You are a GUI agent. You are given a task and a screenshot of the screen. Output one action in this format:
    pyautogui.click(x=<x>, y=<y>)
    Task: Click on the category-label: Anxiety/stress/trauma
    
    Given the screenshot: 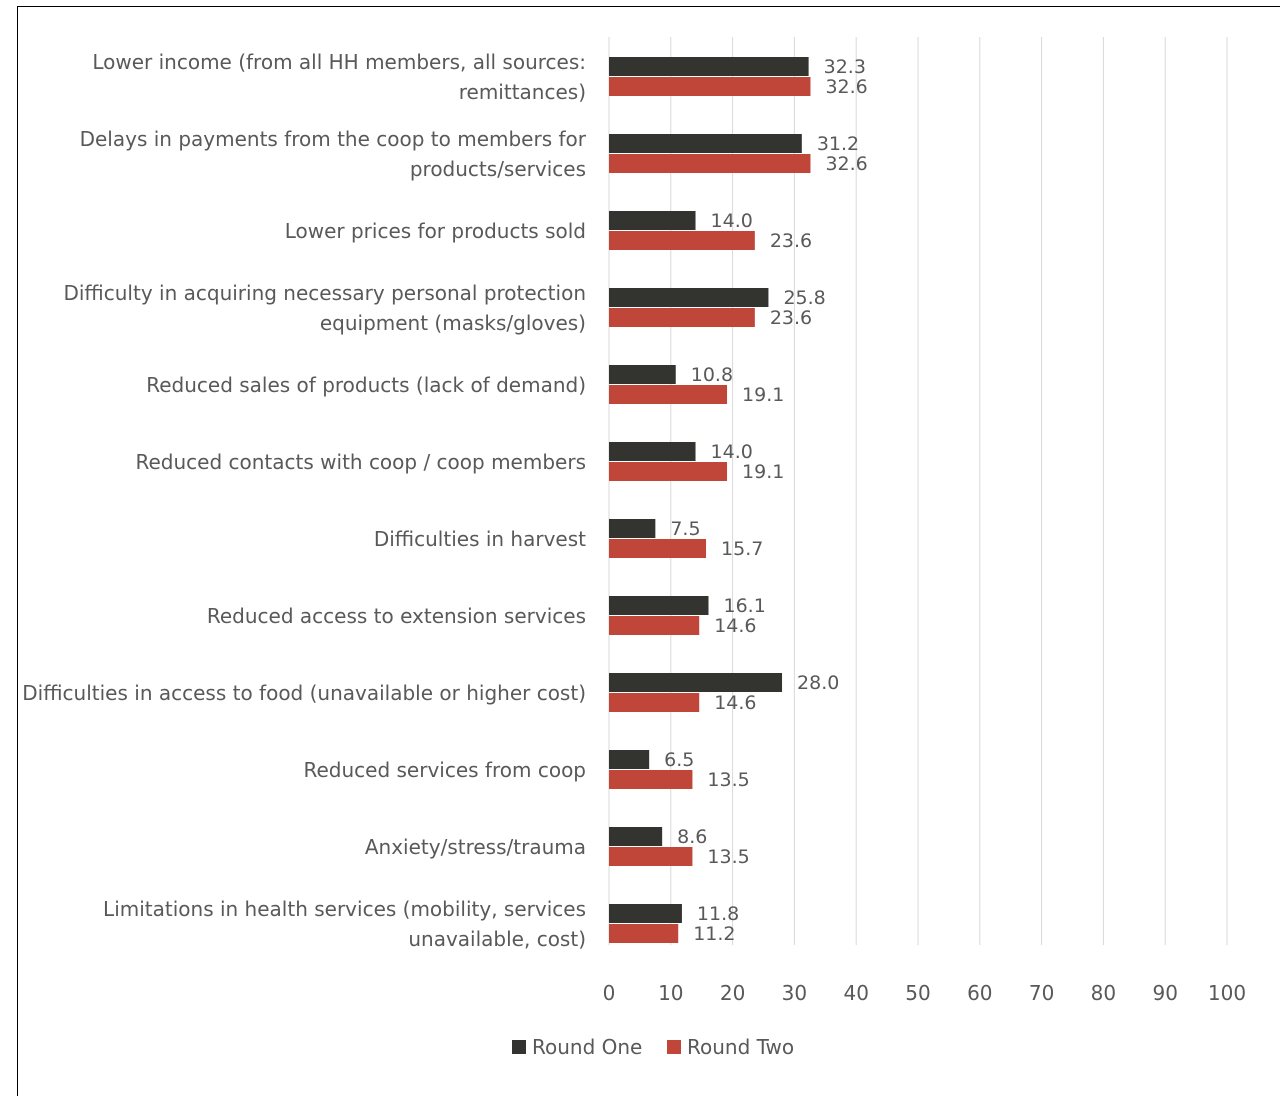 What is the action you would take?
    pyautogui.click(x=475, y=847)
    